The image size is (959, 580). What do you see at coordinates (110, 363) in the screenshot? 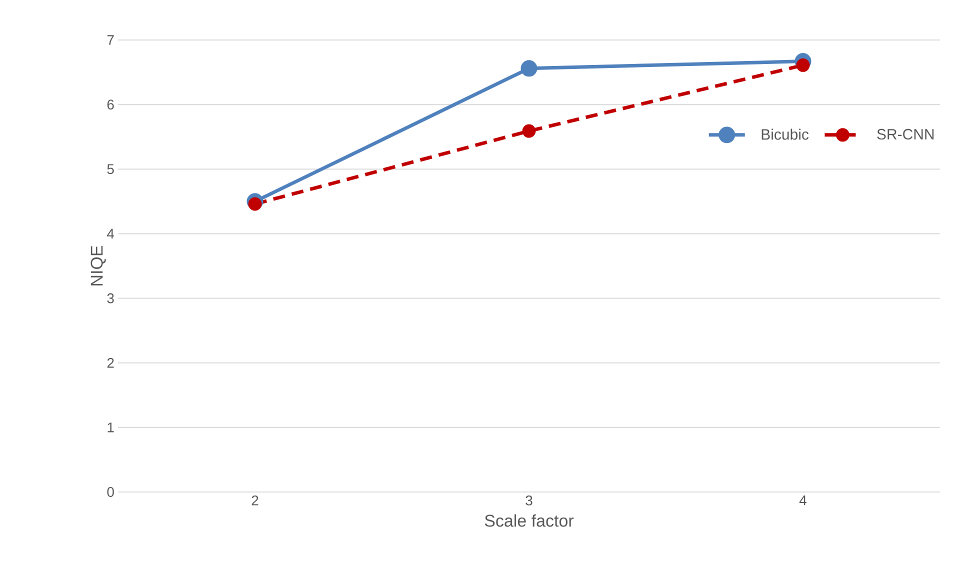
I see `y-tick-label: 2` at bounding box center [110, 363].